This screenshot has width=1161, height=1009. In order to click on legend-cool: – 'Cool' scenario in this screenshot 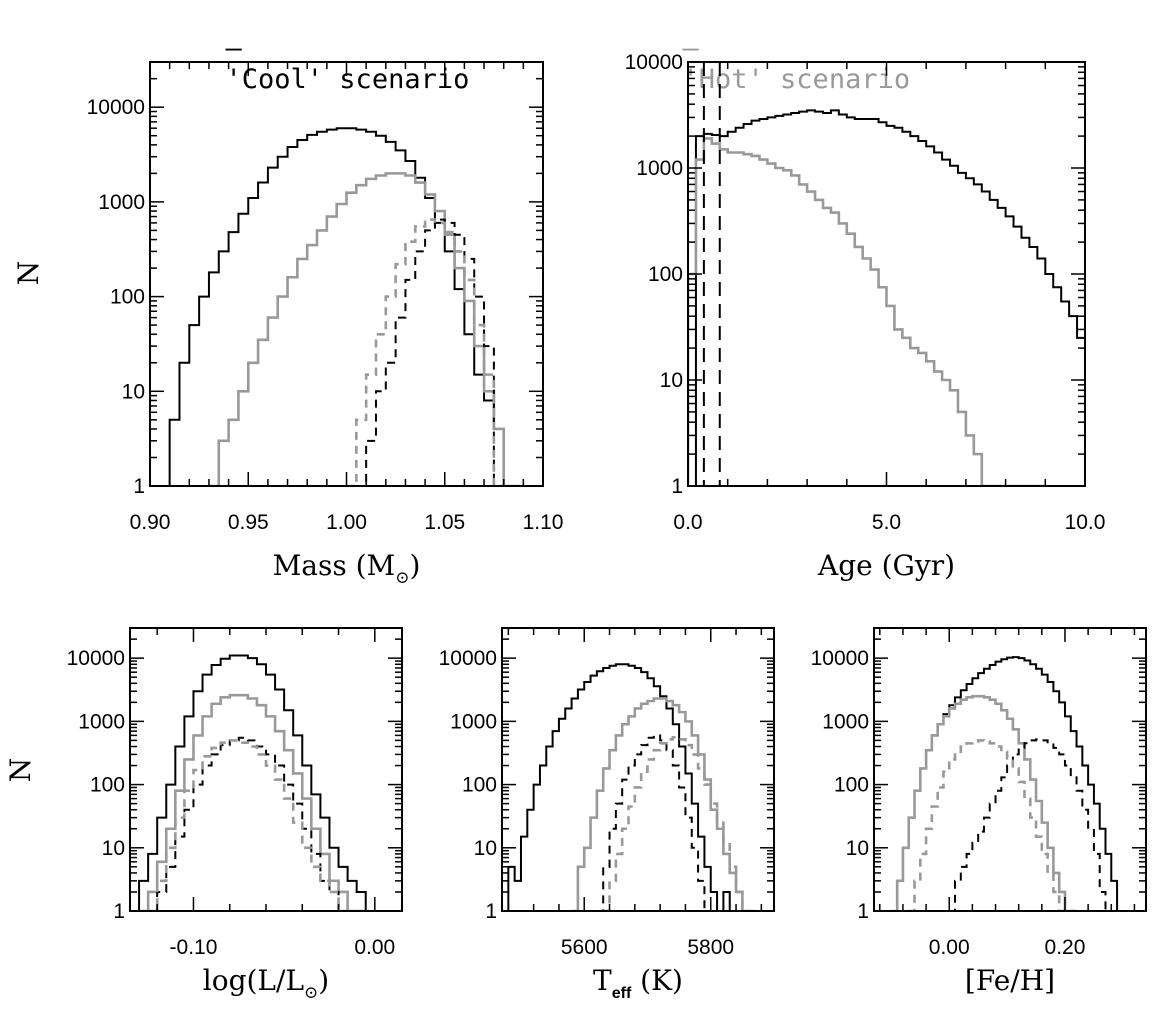, I will do `click(331, 48)`.